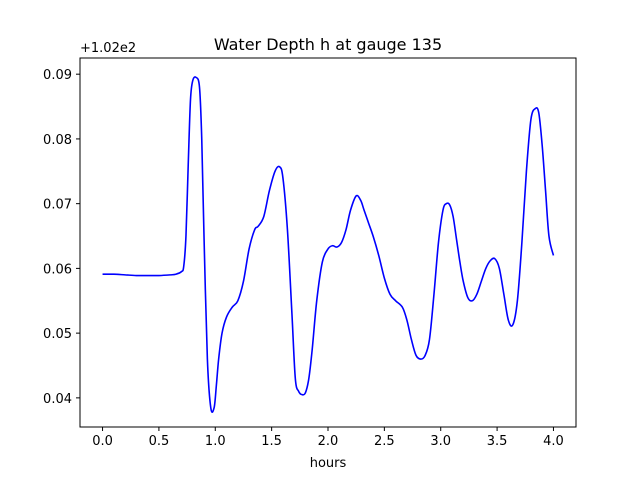 The image size is (640, 480). Describe the element at coordinates (328, 441) in the screenshot. I see `x-tick-label: 2.0` at that location.